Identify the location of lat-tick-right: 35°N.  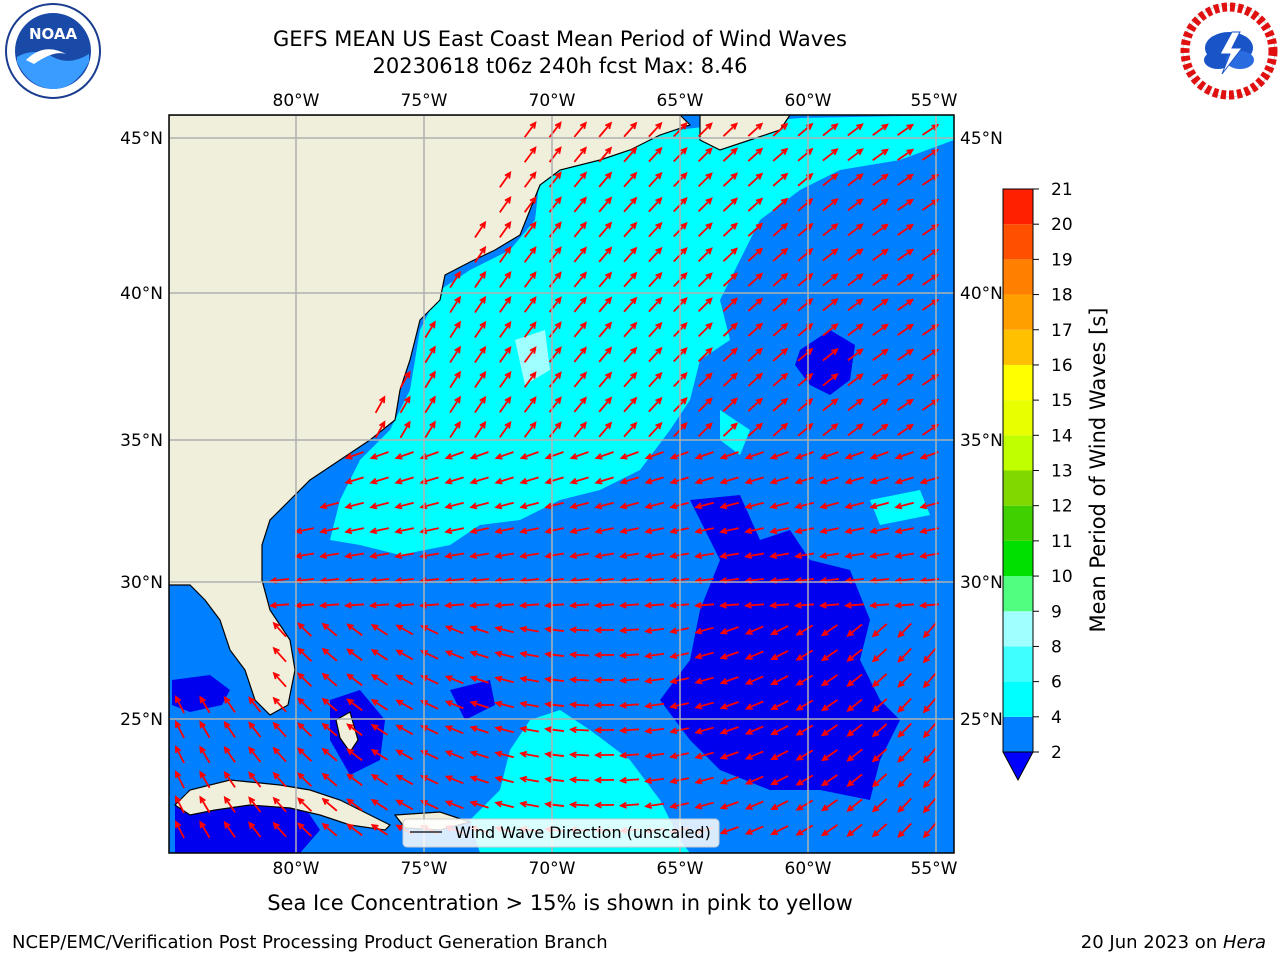
(981, 441).